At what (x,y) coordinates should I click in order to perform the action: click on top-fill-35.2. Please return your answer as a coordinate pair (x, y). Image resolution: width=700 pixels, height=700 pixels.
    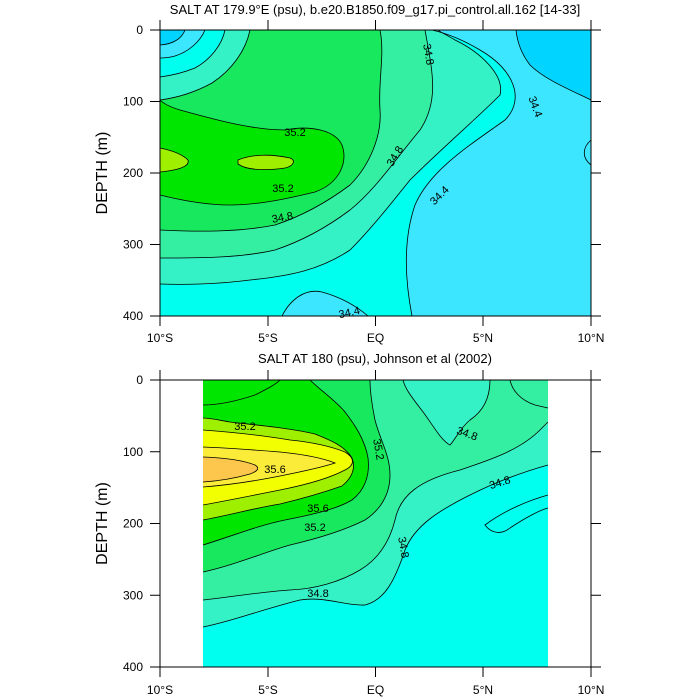
    Looking at the image, I should click on (252, 152).